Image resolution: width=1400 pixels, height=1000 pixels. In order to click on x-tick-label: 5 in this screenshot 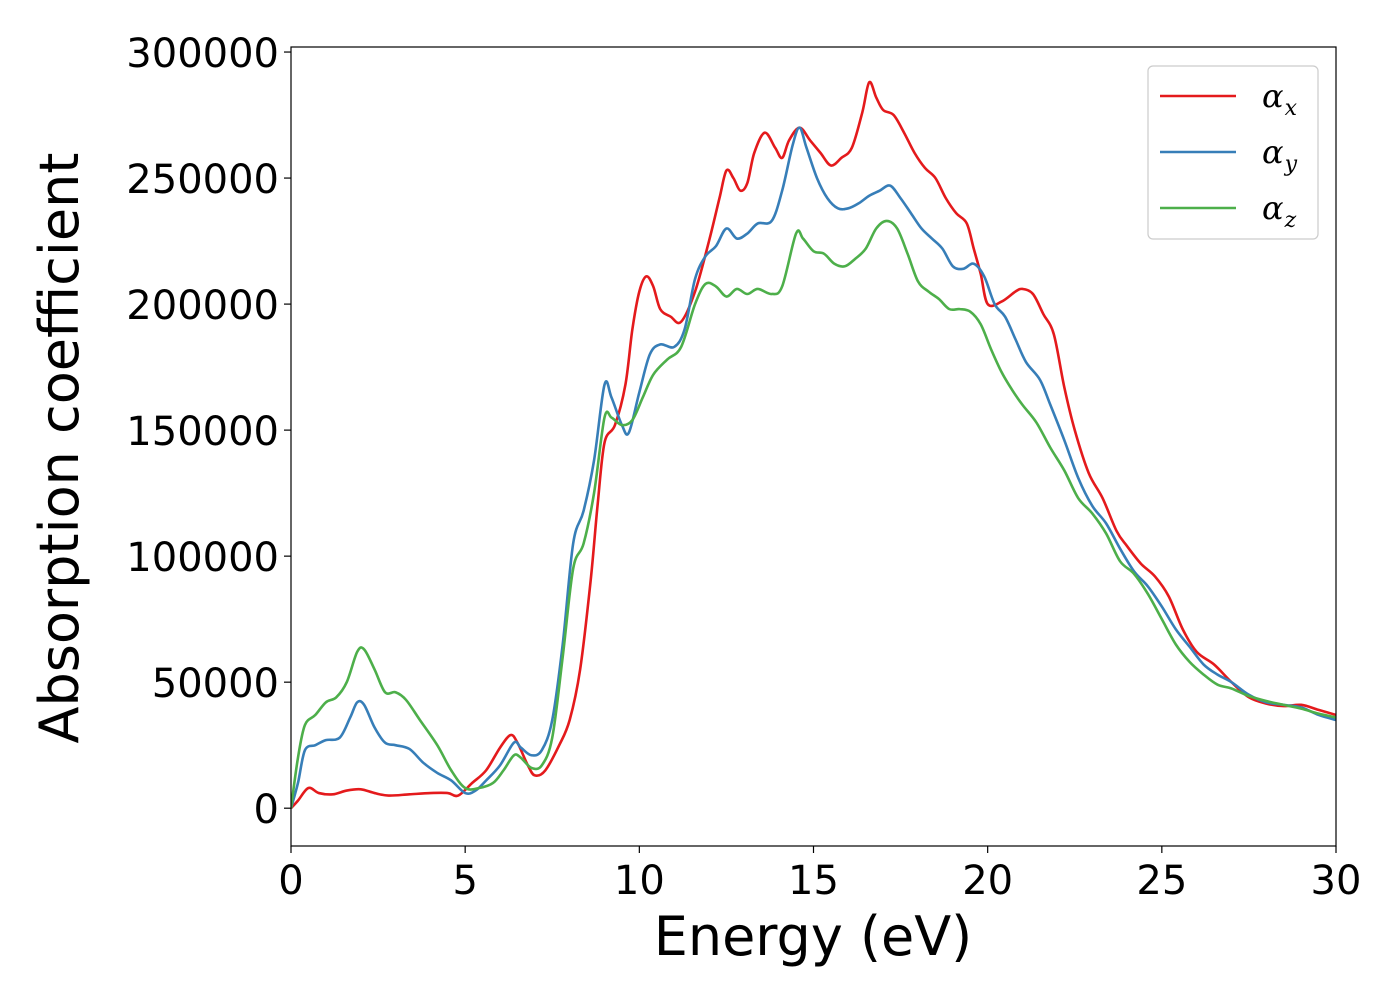, I will do `click(464, 881)`.